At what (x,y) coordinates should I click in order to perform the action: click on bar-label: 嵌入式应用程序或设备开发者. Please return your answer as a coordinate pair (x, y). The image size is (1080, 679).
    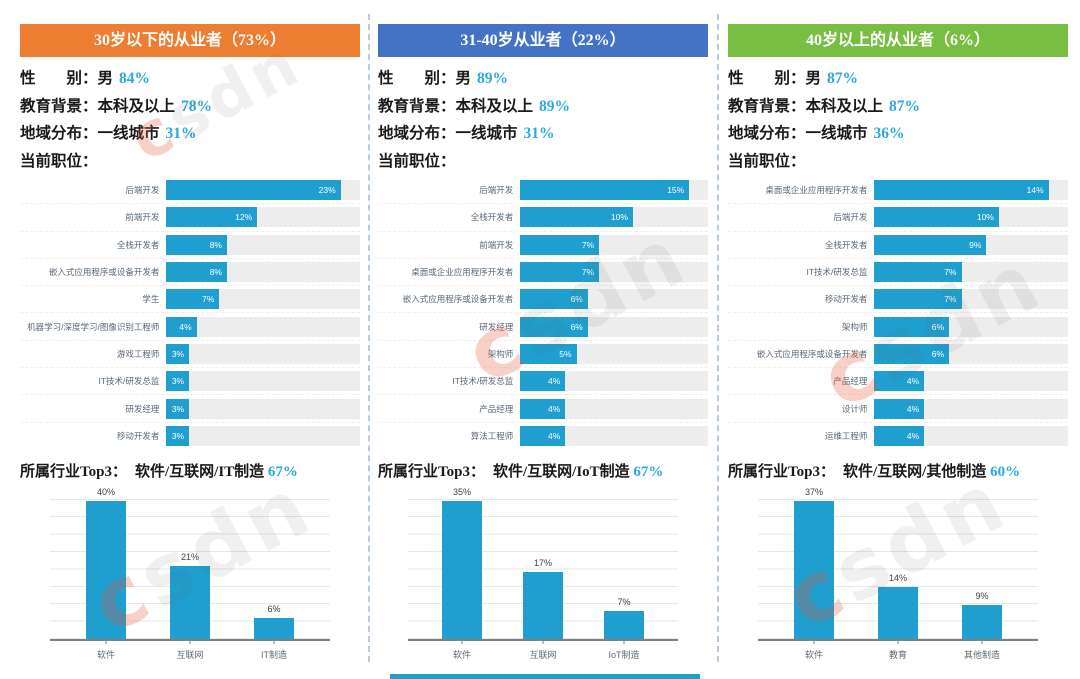
    Looking at the image, I should click on (104, 272).